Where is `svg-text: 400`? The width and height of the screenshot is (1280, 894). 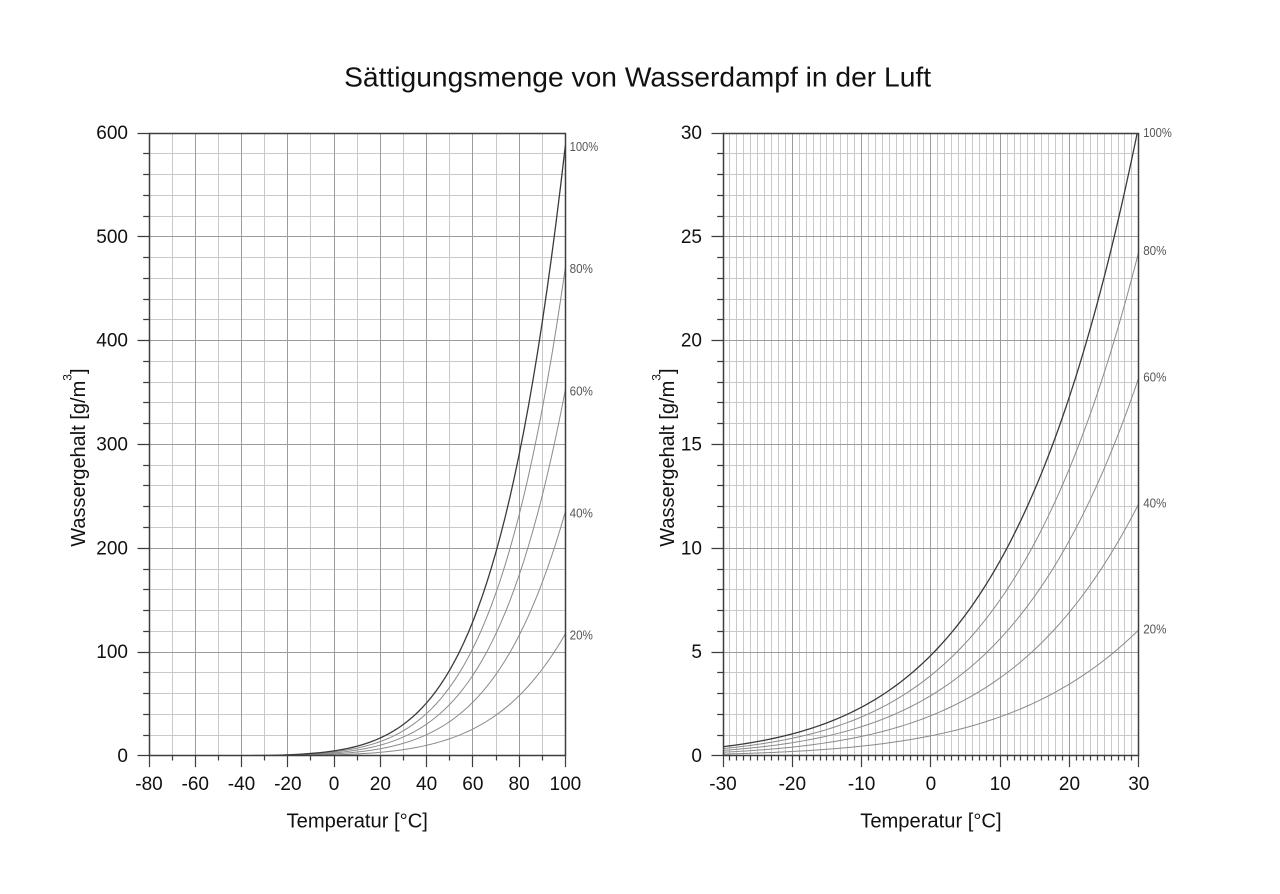 svg-text: 400 is located at coordinates (112, 341).